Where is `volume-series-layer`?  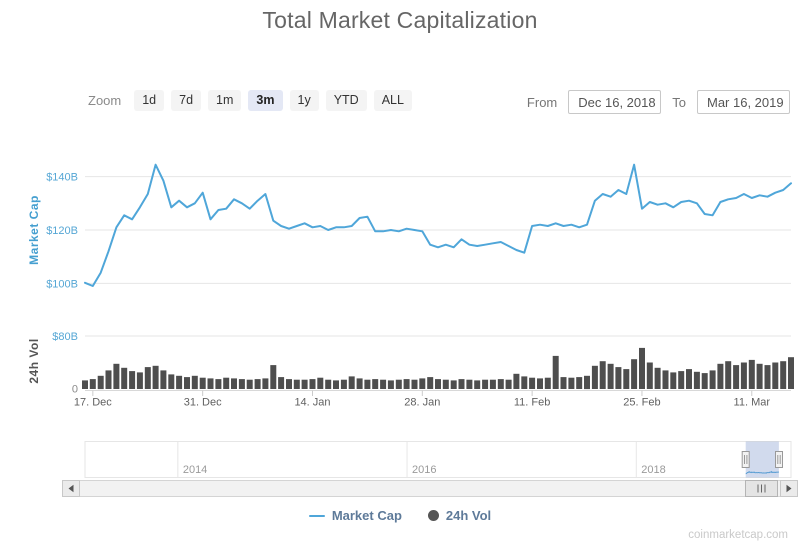
volume-series-layer is located at coordinates (438, 368).